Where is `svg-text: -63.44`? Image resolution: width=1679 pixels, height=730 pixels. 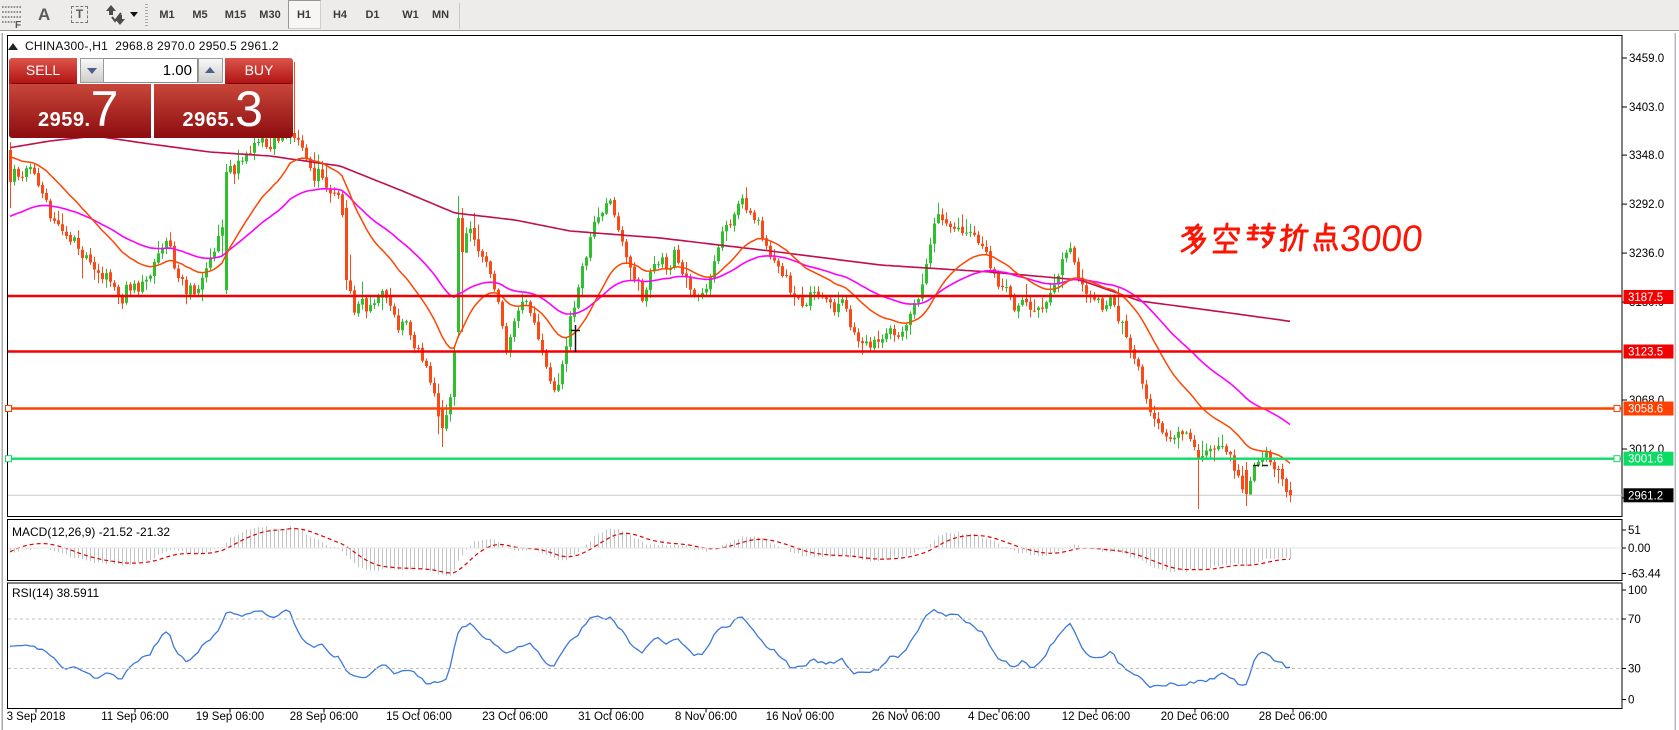 svg-text: -63.44 is located at coordinates (1644, 574).